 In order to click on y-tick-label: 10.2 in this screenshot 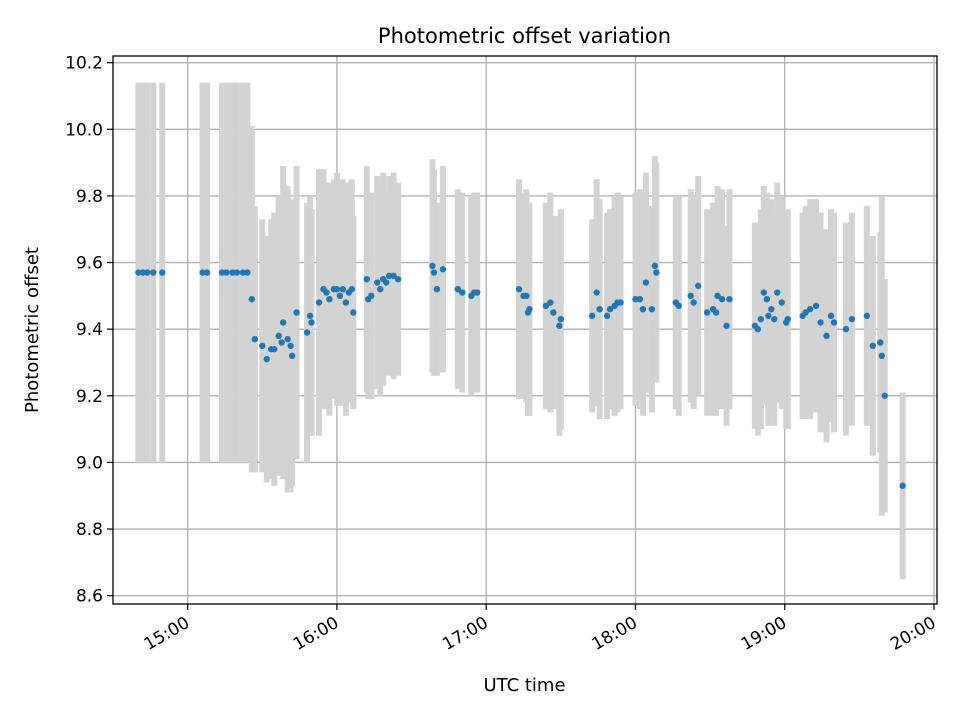, I will do `click(84, 64)`.